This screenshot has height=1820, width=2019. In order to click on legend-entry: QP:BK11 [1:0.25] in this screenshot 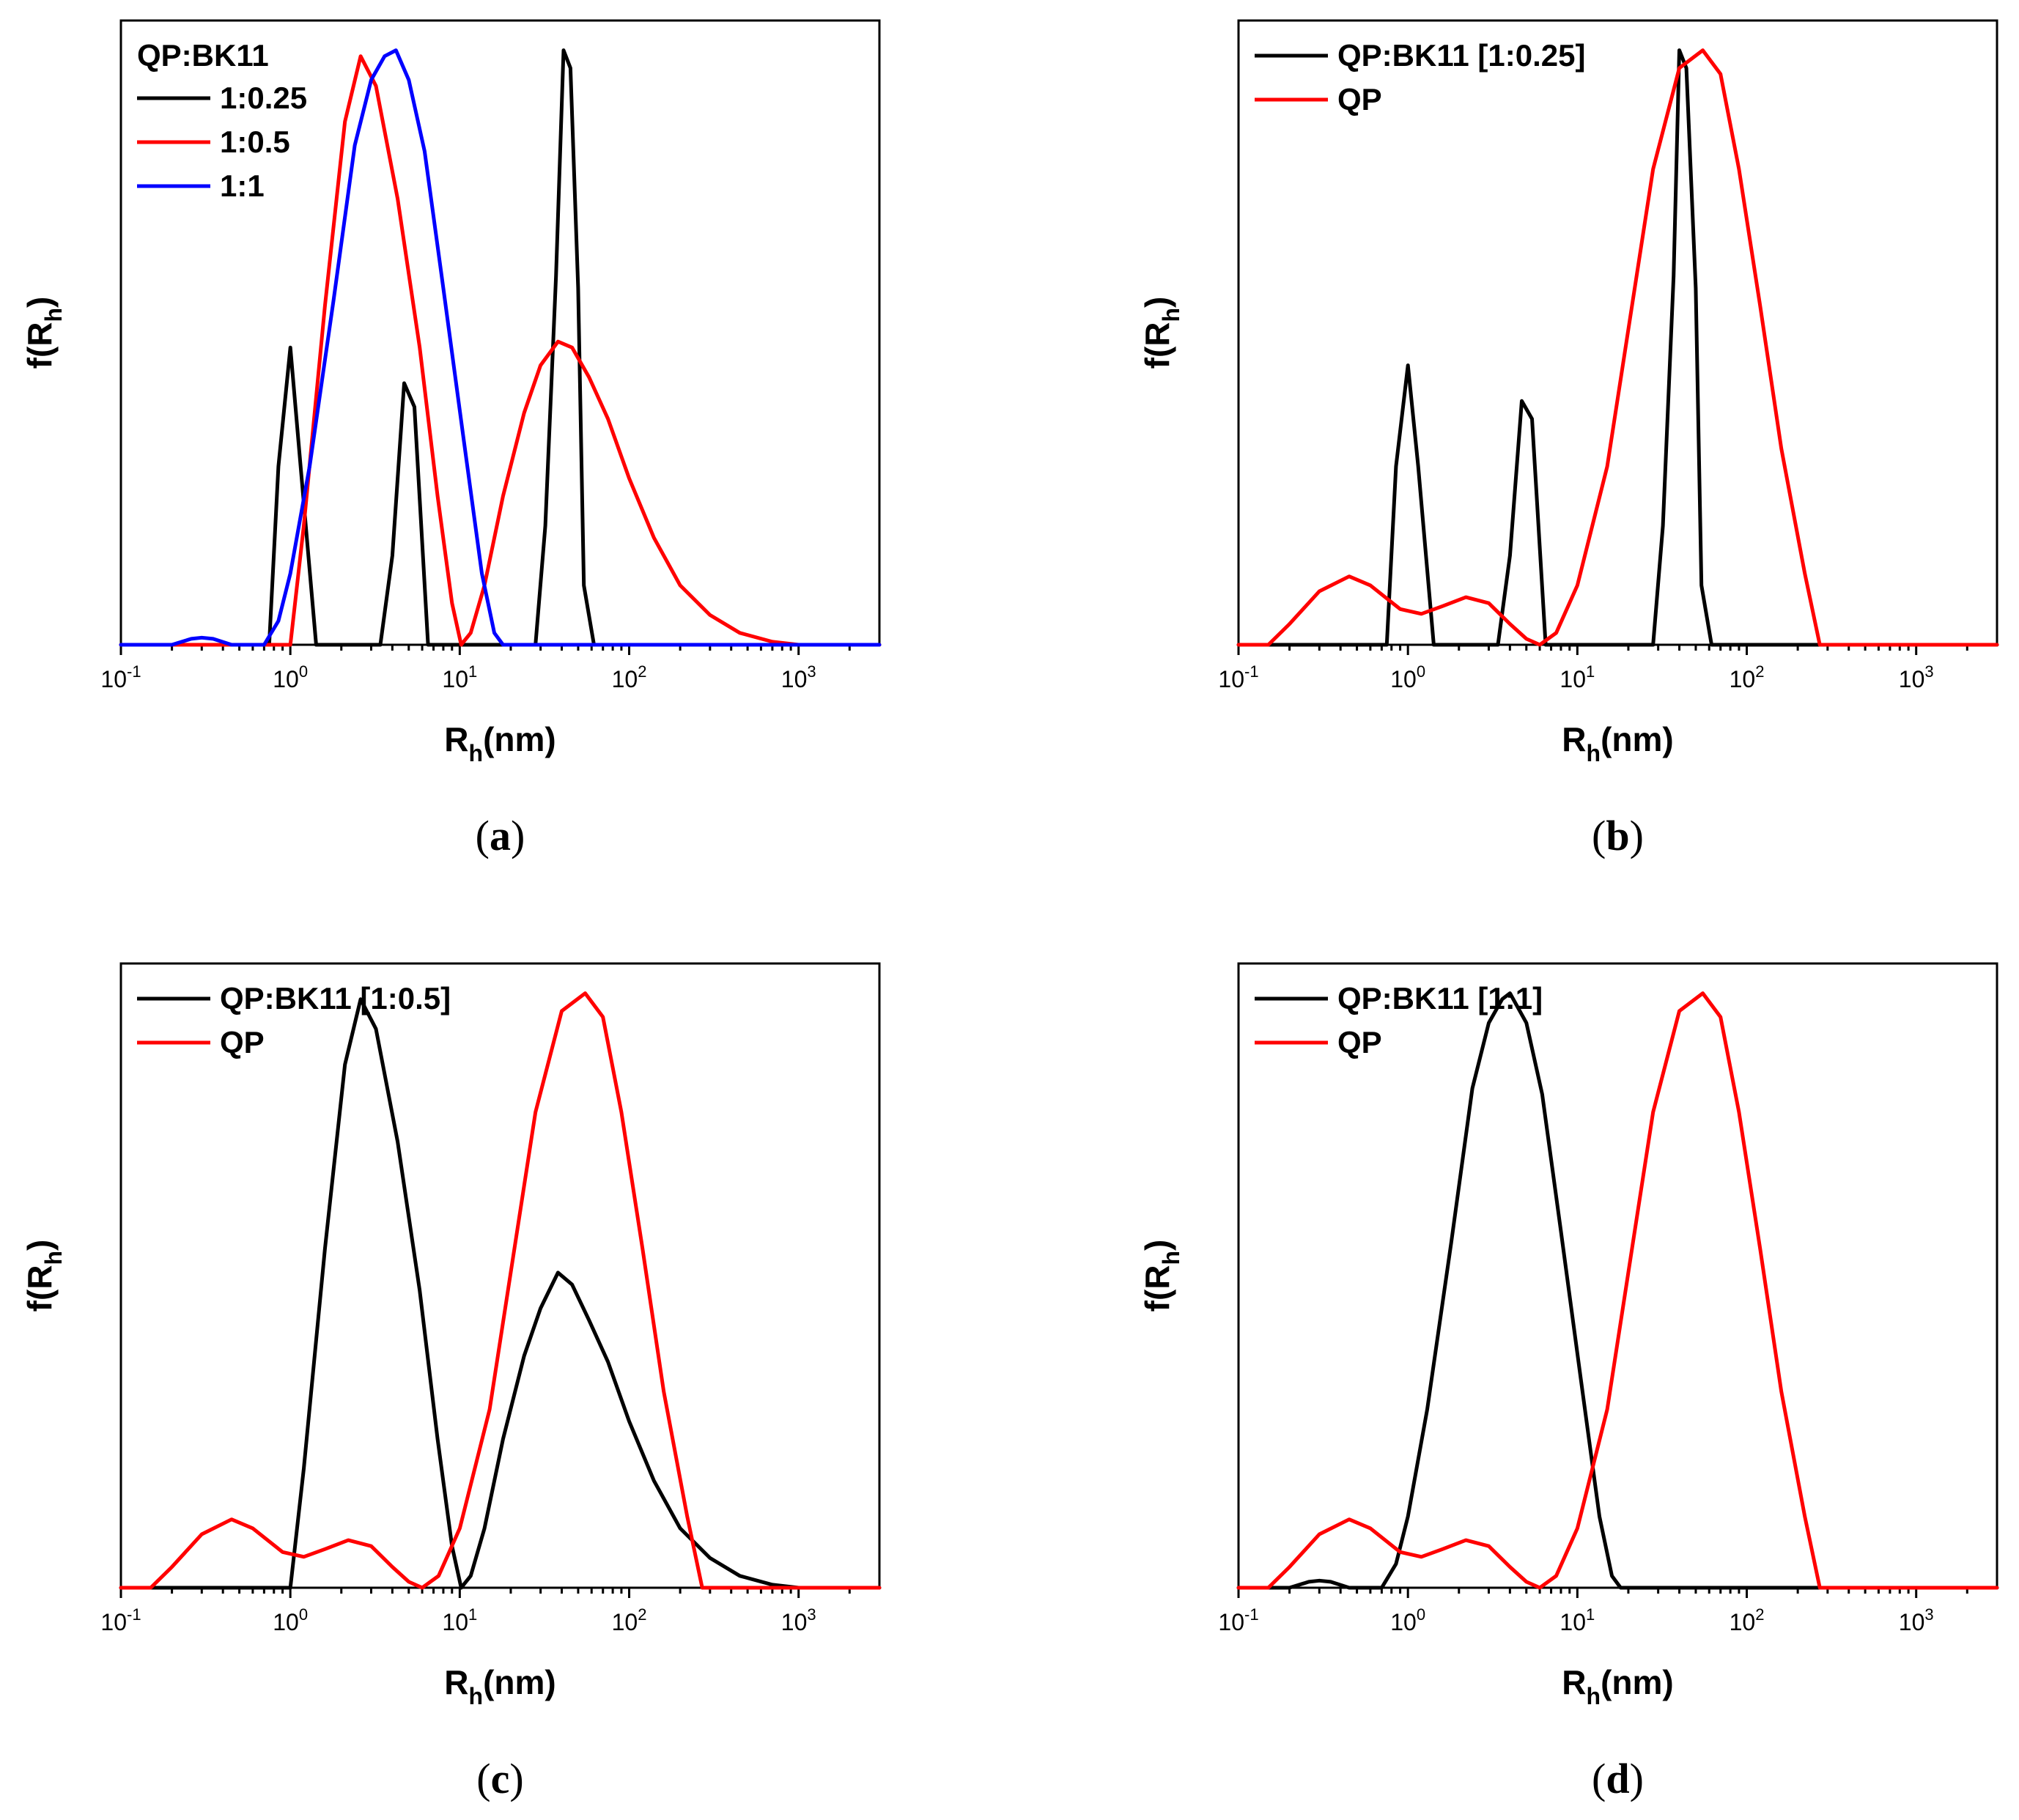, I will do `click(1461, 55)`.